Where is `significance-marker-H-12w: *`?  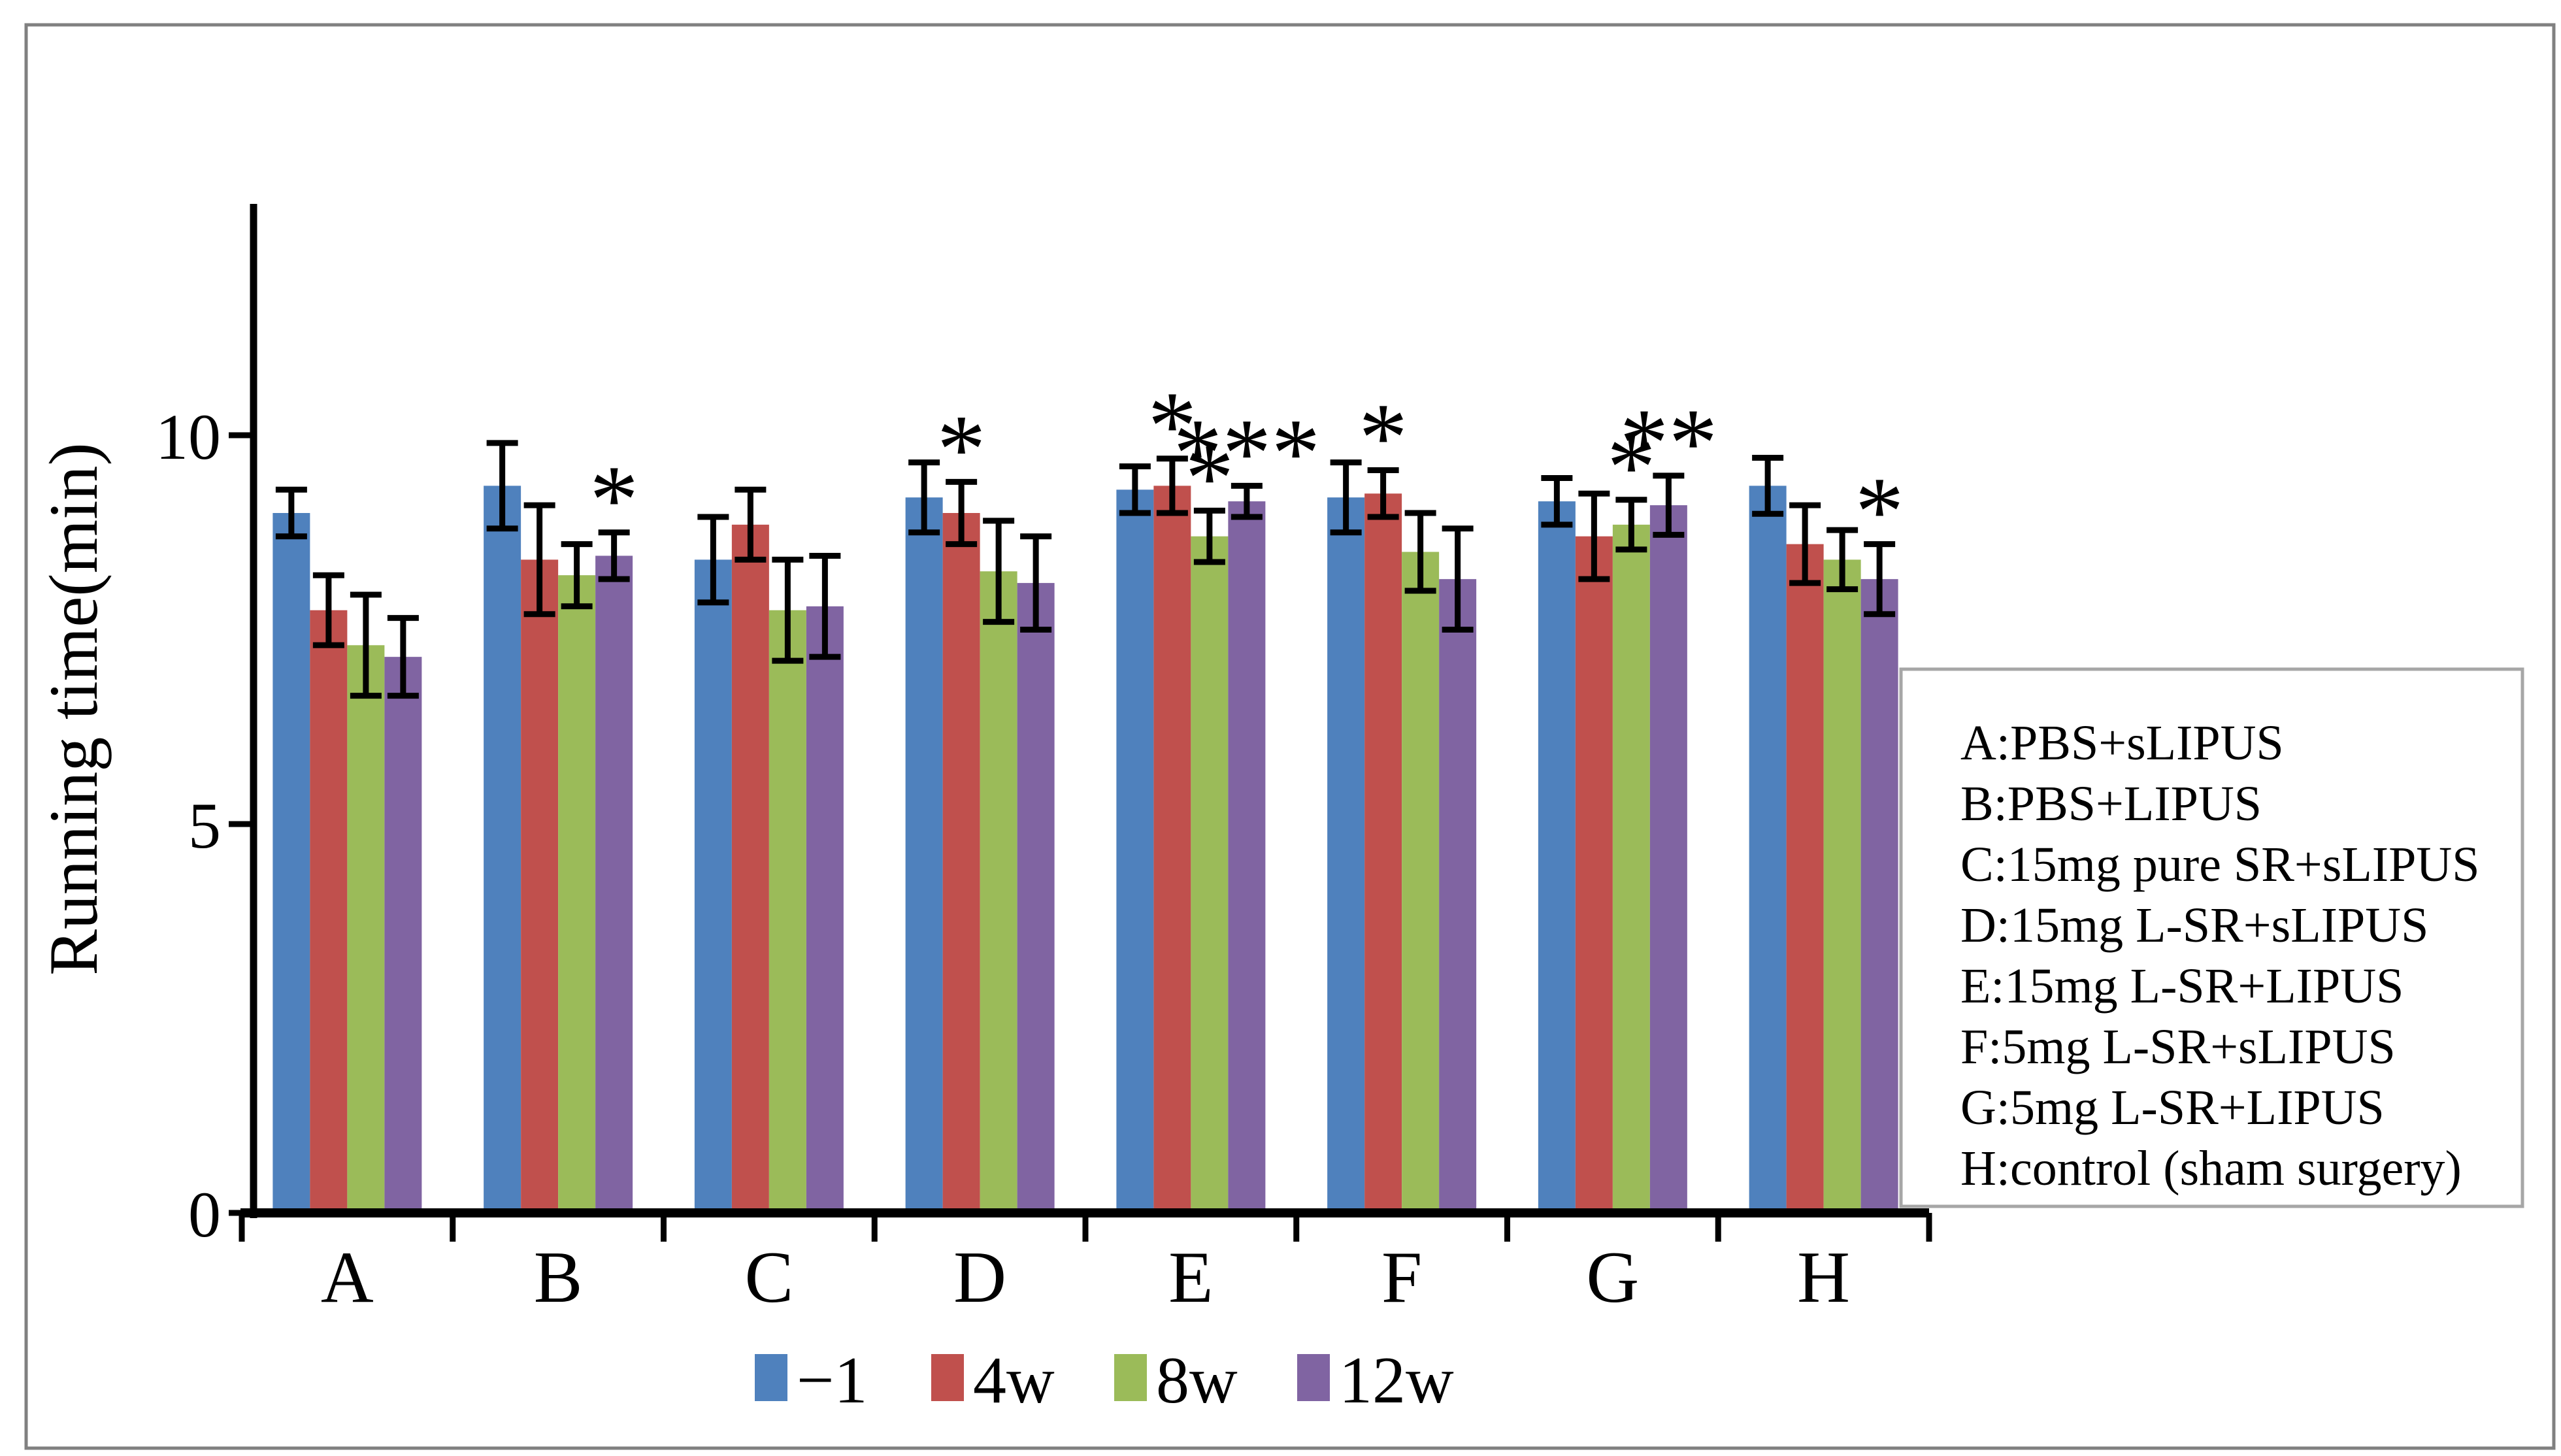 significance-marker-H-12w: * is located at coordinates (1879, 511).